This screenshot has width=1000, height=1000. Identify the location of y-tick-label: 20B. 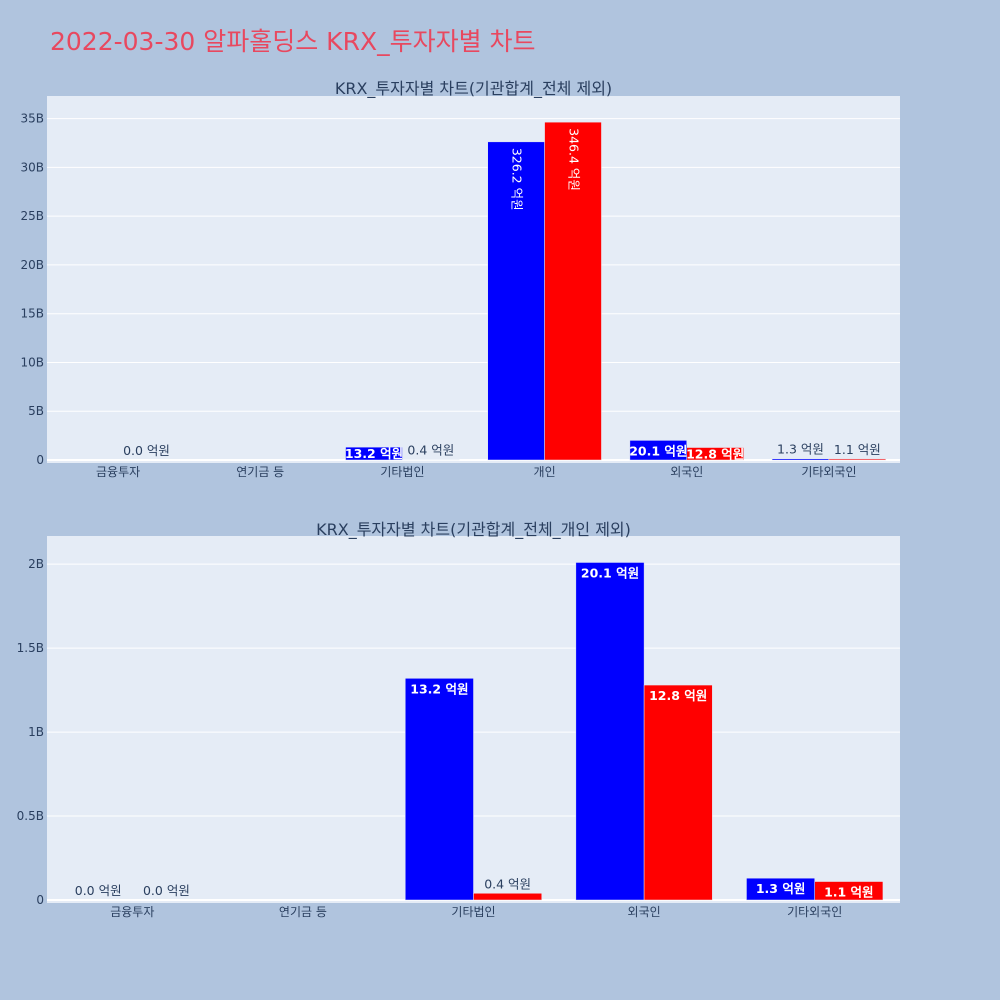
(32, 265).